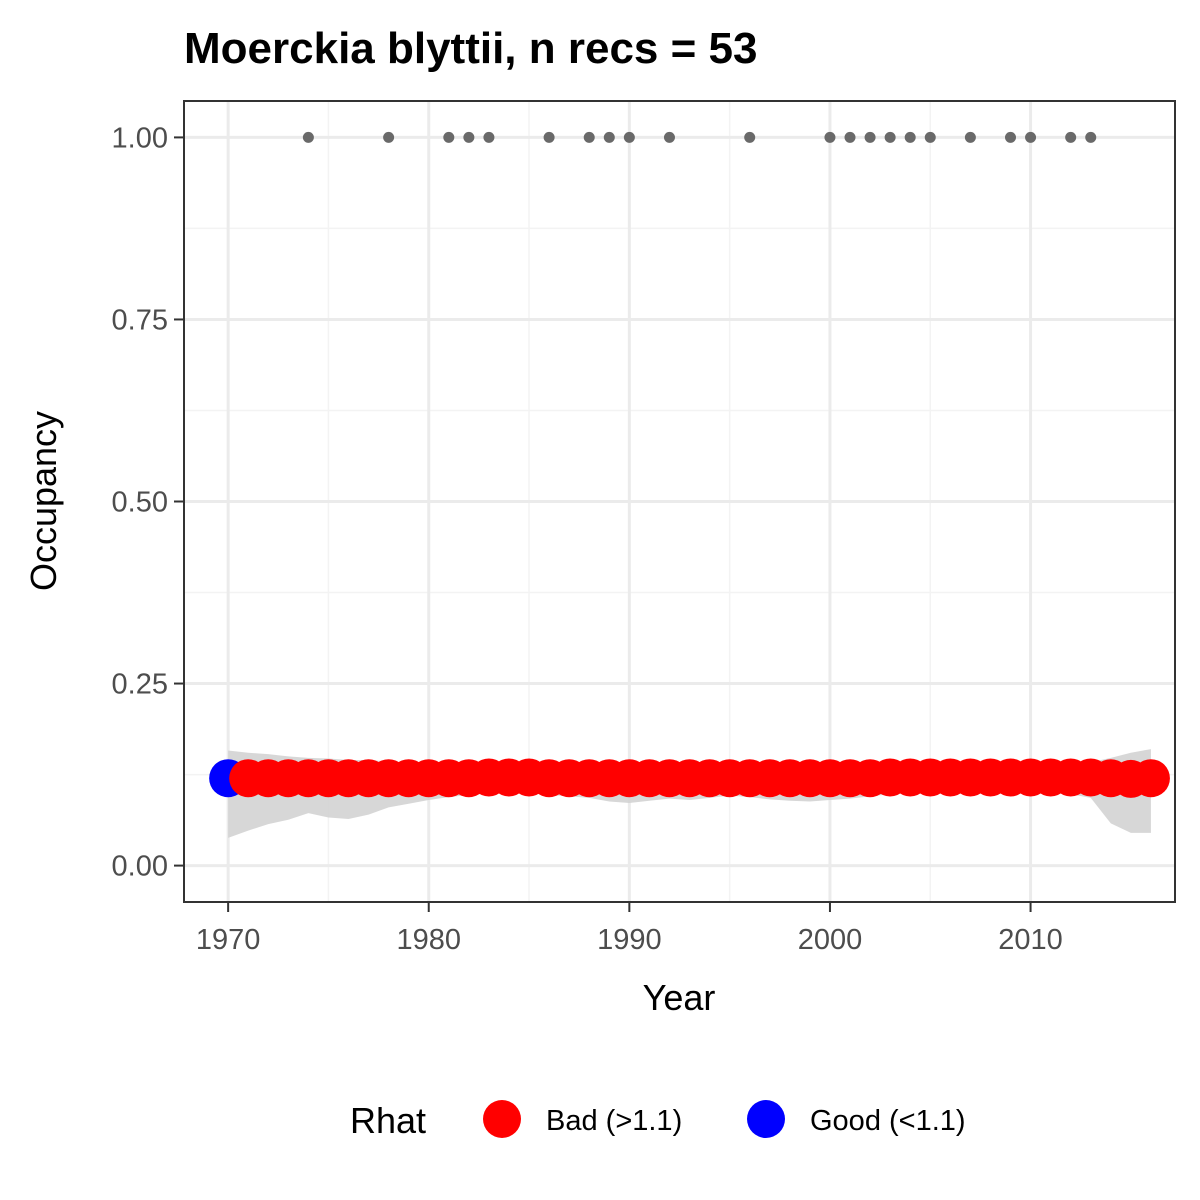 This screenshot has height=1200, width=1200. I want to click on y-tick-label: 0.00, so click(140, 867).